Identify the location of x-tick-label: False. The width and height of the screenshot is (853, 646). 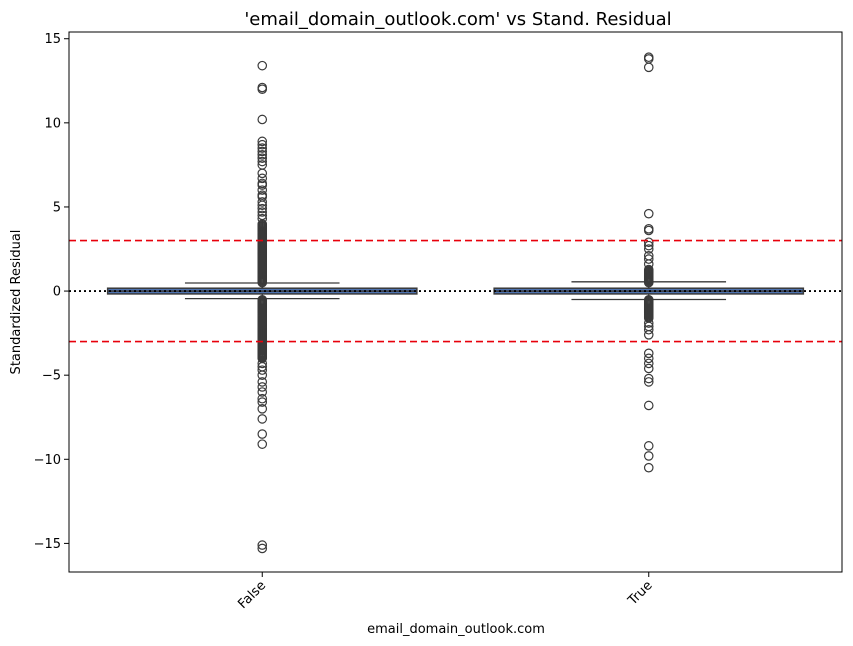
(252, 595).